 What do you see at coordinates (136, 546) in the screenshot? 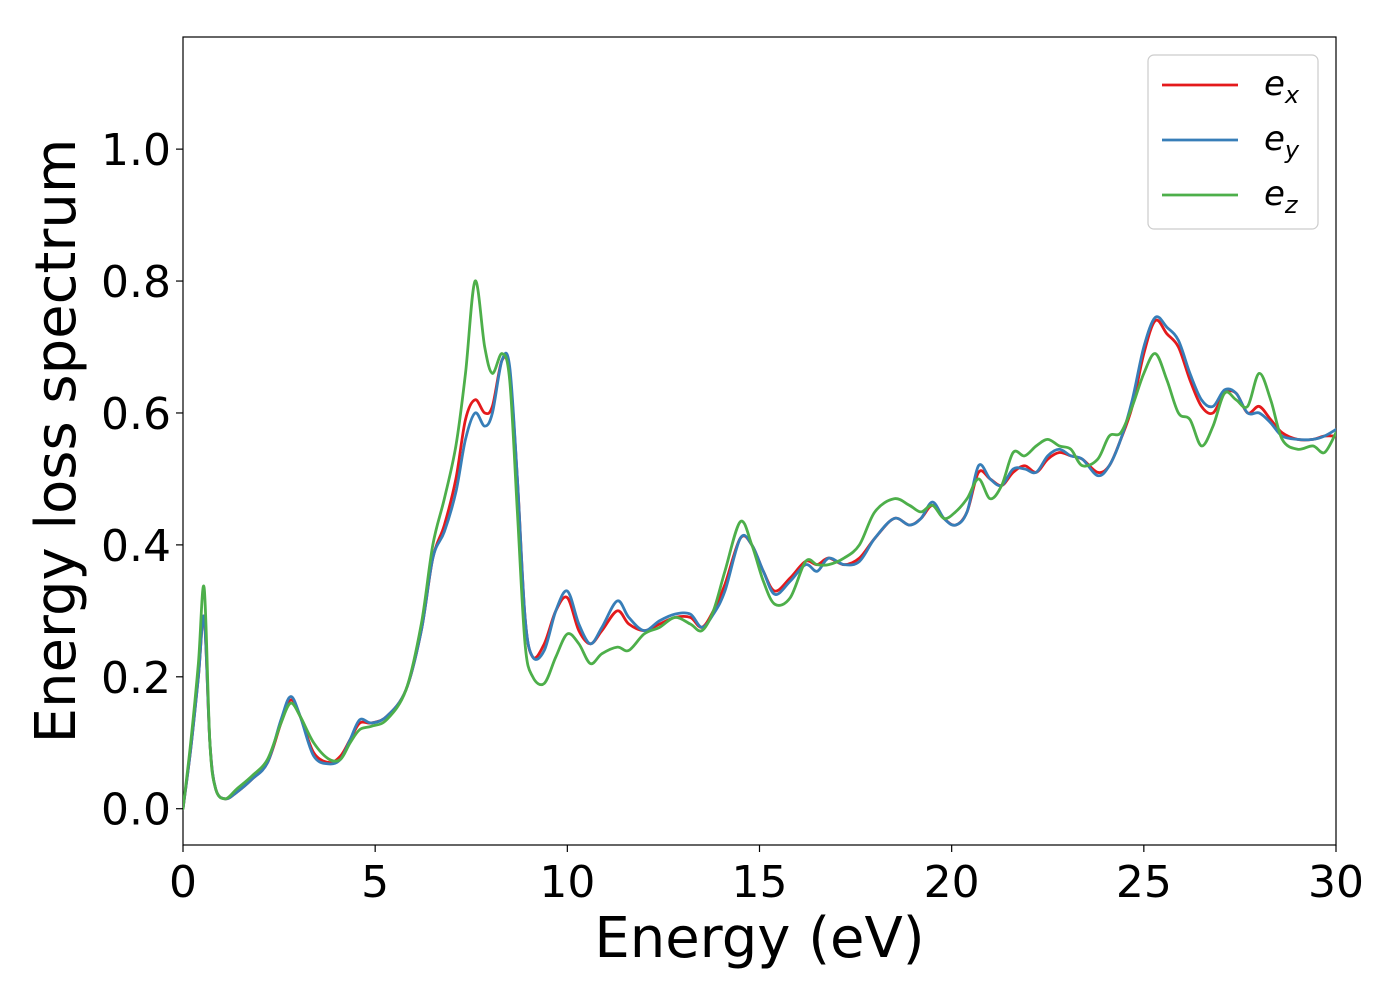
I see `y-tick-label: 0.4` at bounding box center [136, 546].